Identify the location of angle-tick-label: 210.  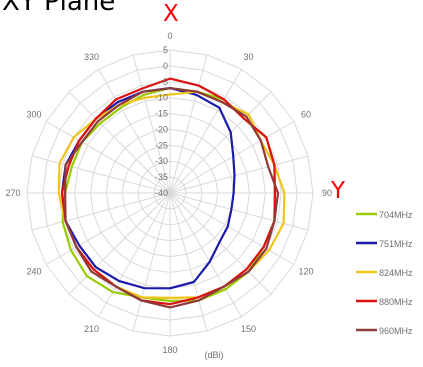
(91, 329).